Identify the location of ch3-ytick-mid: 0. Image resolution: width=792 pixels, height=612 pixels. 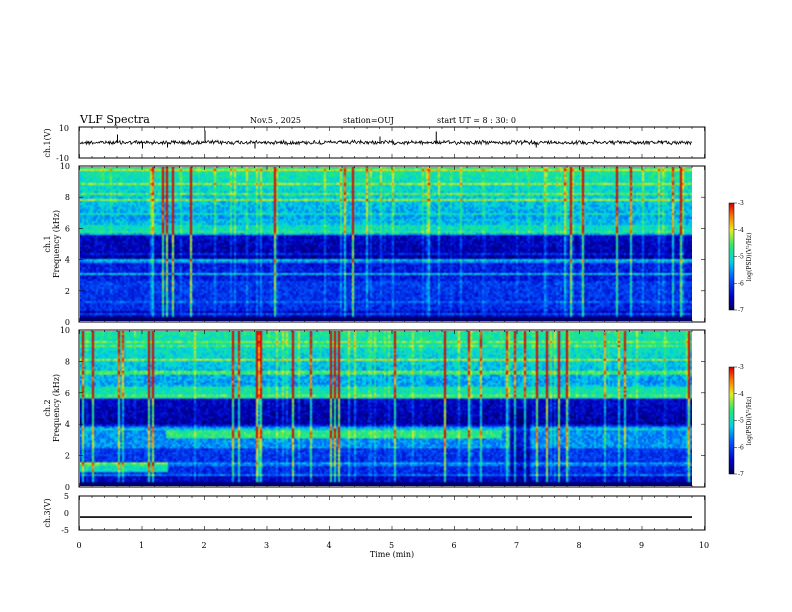
(66, 513).